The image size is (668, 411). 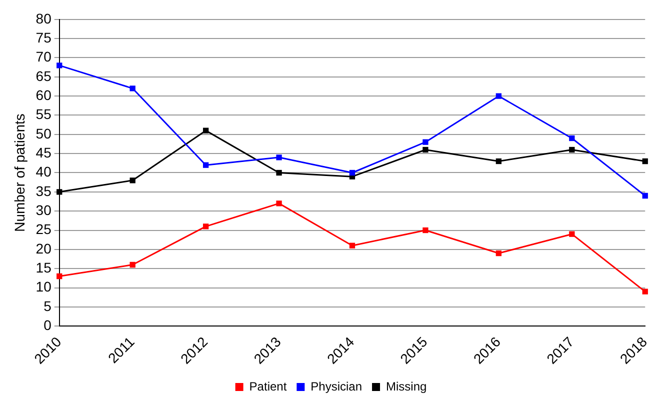 What do you see at coordinates (44, 56) in the screenshot?
I see `y-tick-label: 70` at bounding box center [44, 56].